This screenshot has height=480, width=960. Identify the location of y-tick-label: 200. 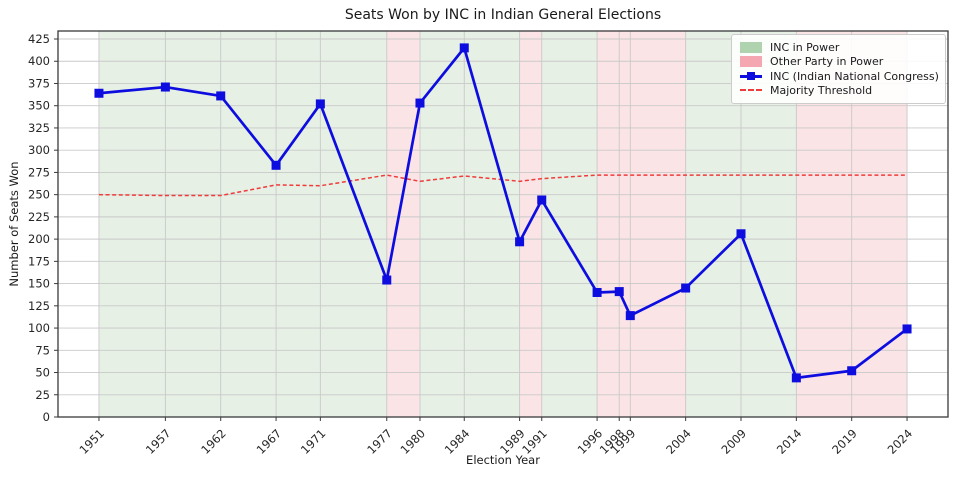
(39, 239).